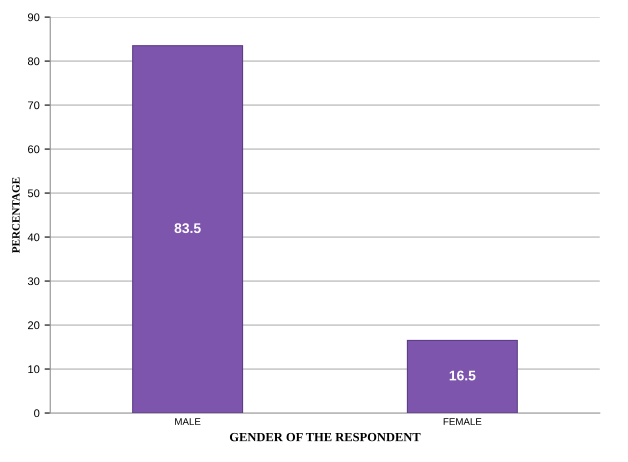  I want to click on y-axis-title: PERCENTAGE, so click(16, 215).